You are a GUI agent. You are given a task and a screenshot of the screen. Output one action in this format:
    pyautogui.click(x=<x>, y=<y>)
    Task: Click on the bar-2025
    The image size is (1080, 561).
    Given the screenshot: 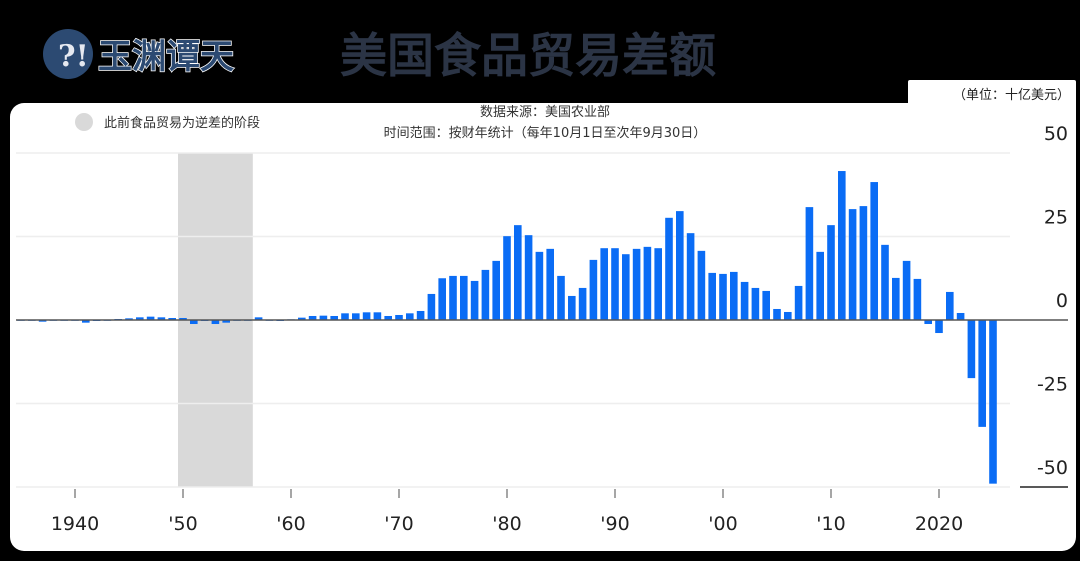 What is the action you would take?
    pyautogui.click(x=993, y=402)
    